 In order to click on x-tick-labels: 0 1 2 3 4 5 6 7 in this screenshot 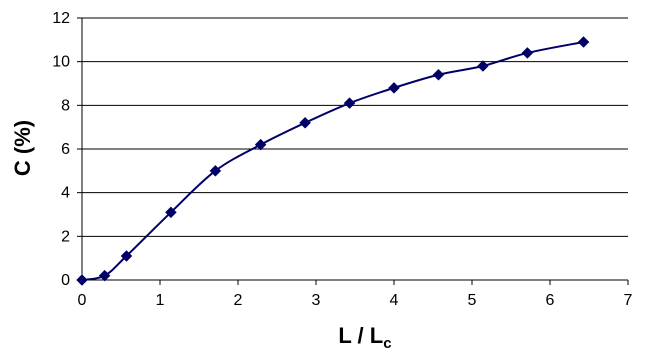, I will do `click(355, 300)`.